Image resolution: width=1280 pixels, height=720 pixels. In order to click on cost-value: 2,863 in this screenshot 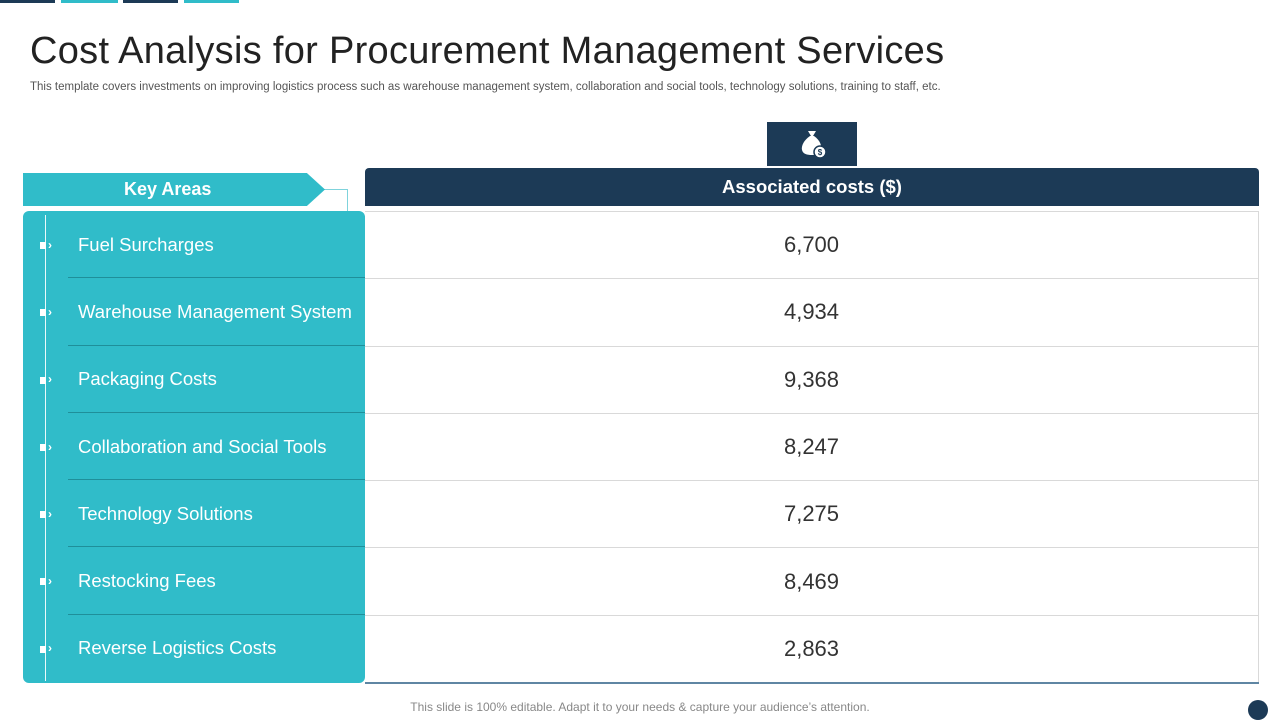, I will do `click(811, 649)`.